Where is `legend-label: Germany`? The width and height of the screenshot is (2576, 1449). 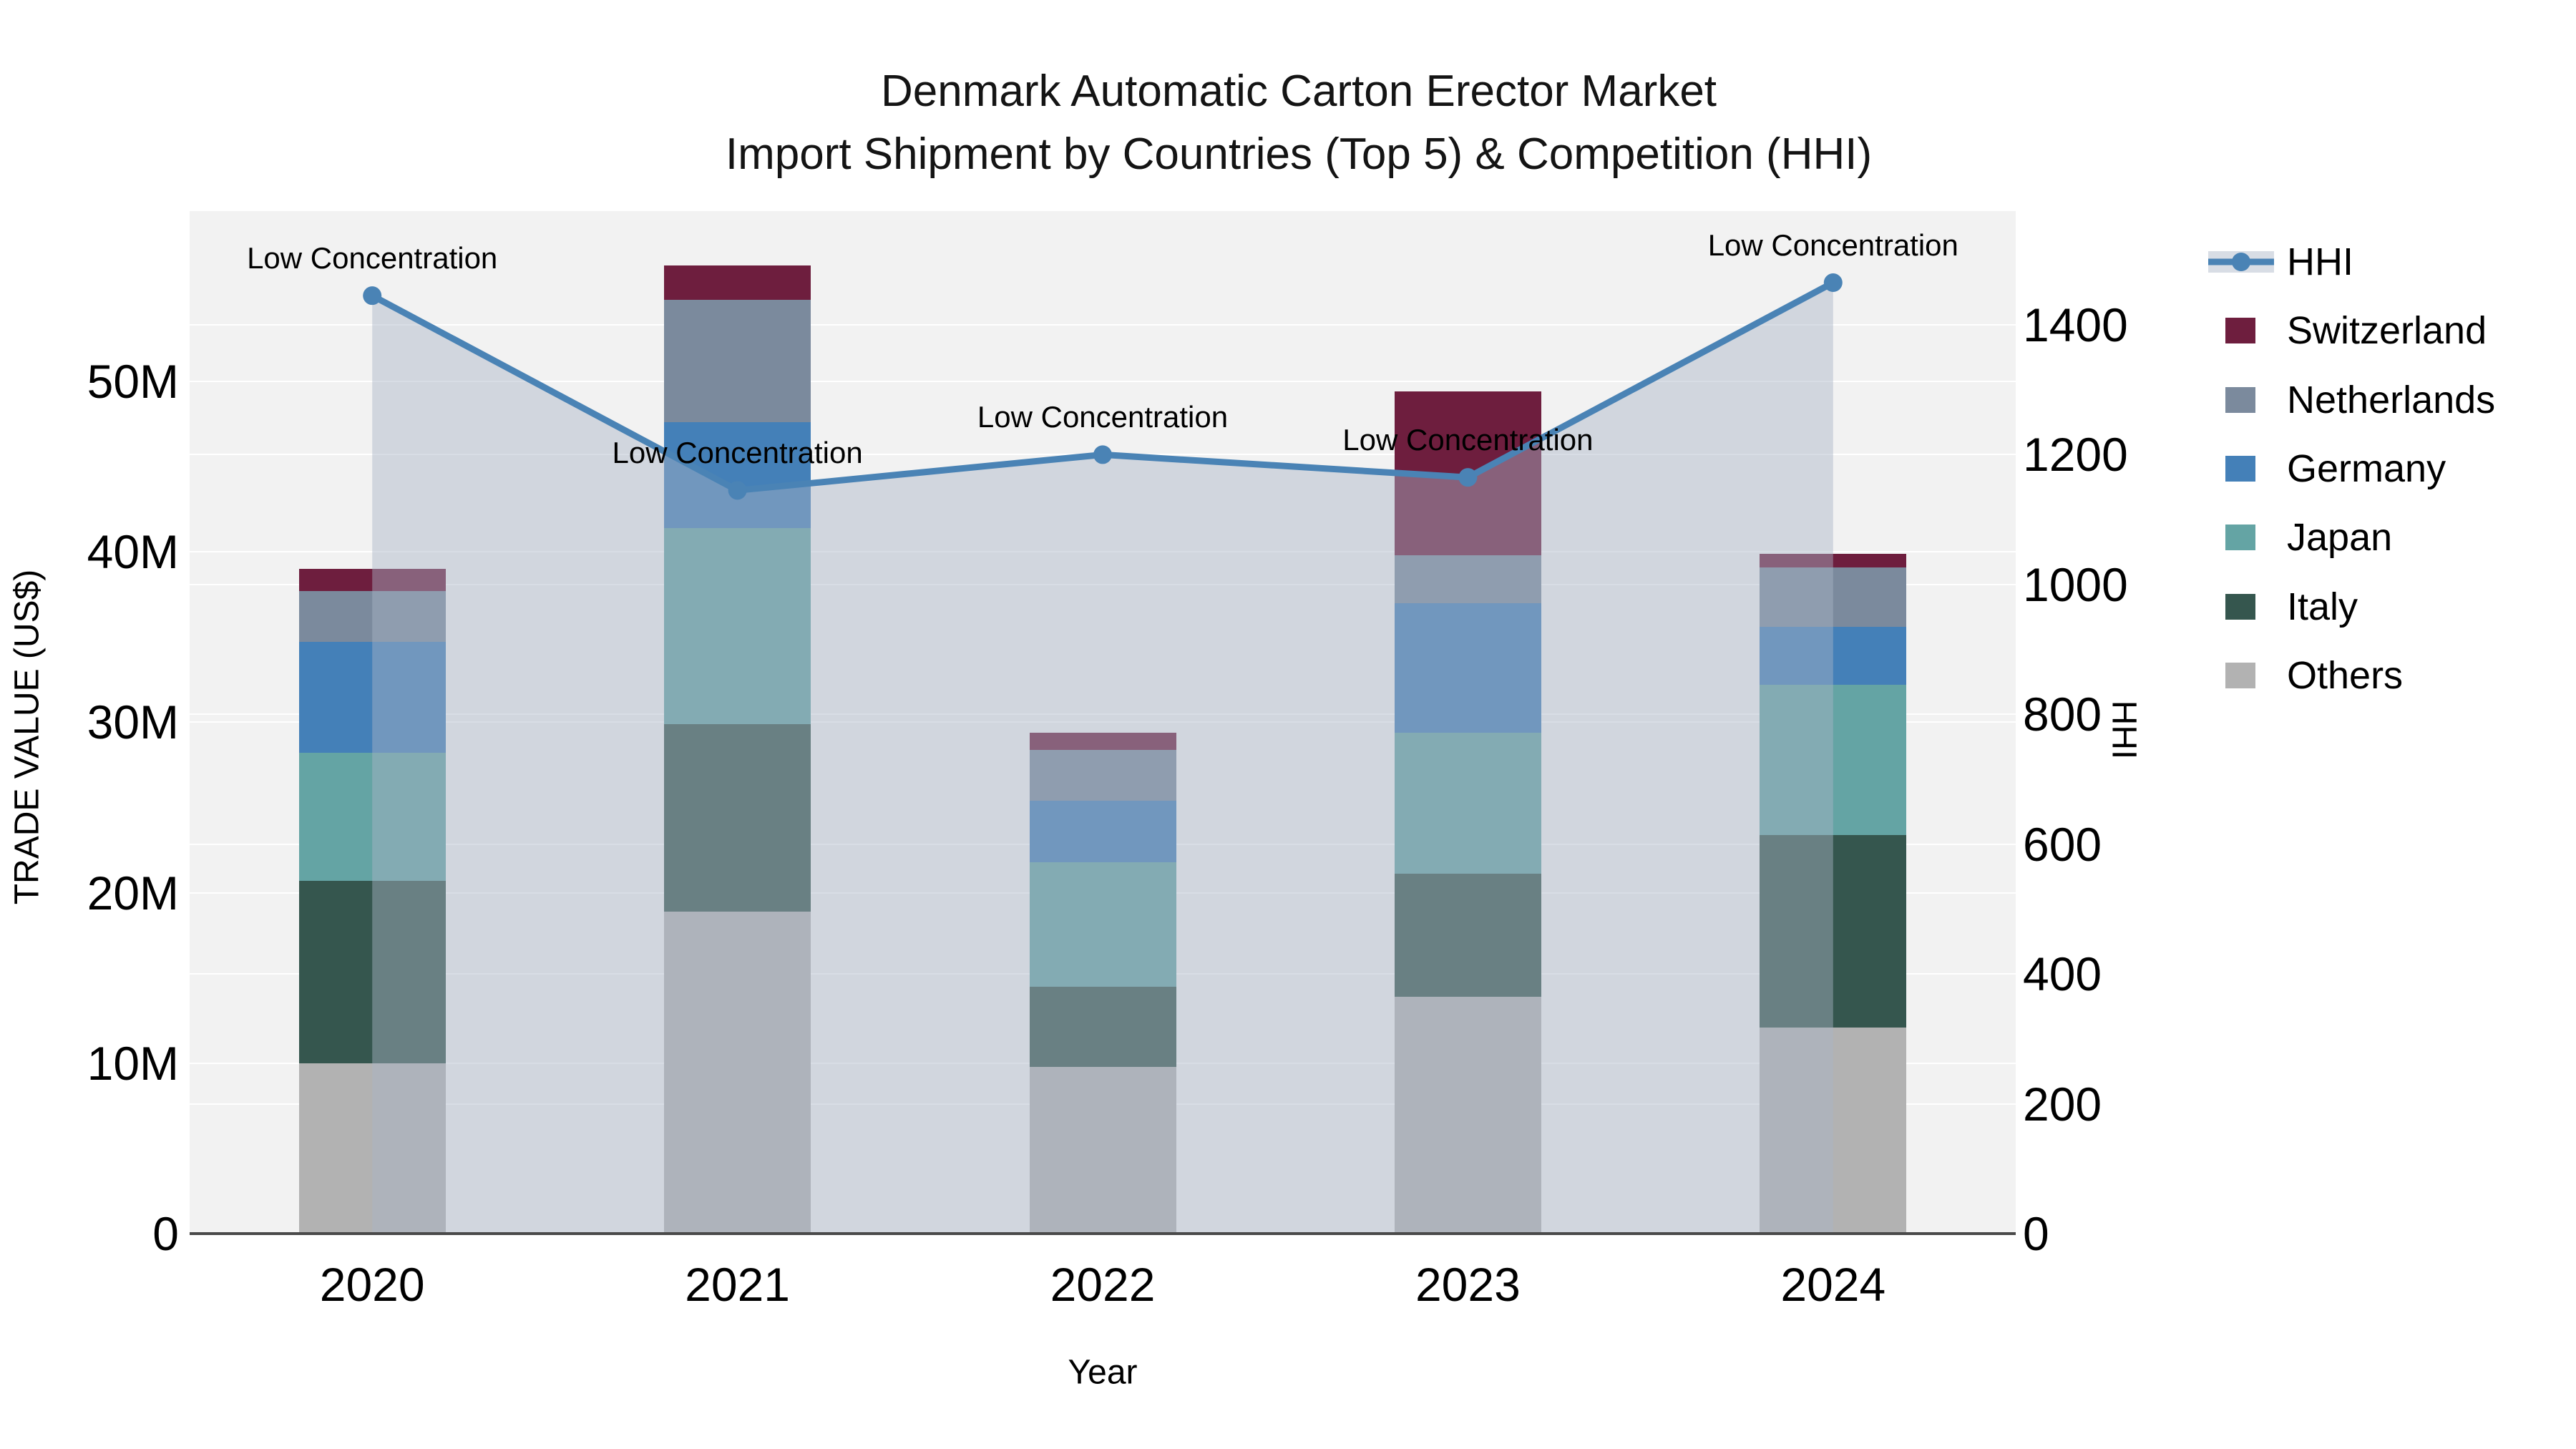 legend-label: Germany is located at coordinates (2366, 468).